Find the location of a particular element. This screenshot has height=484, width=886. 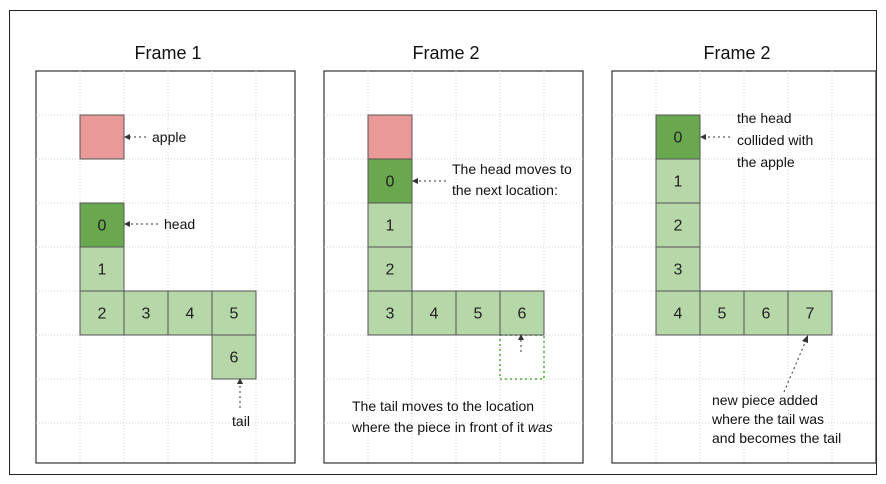

apple-arrowhead is located at coordinates (127, 137).